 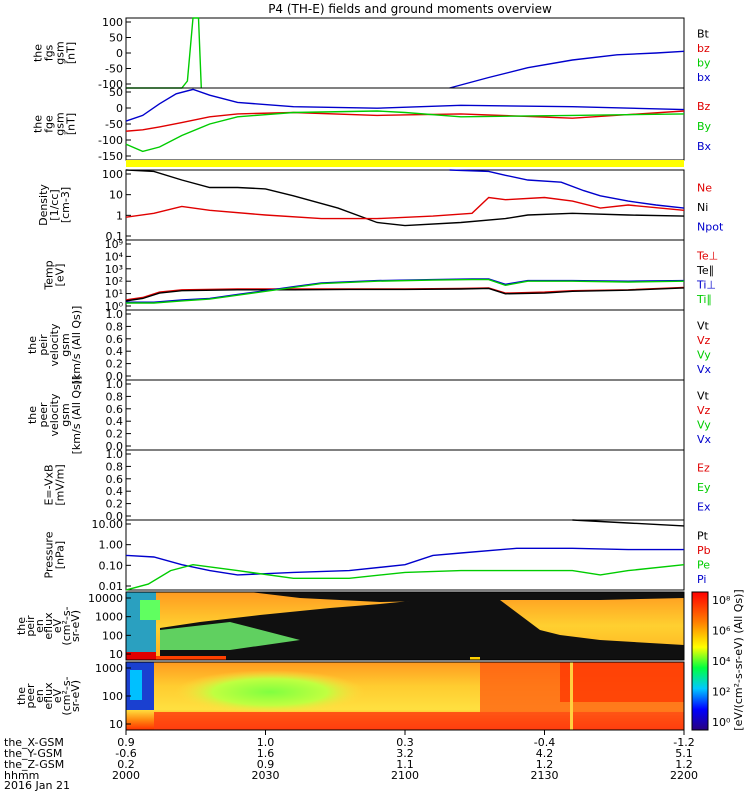 What do you see at coordinates (684, 764) in the screenshot?
I see `ephemeris-value: 1.2` at bounding box center [684, 764].